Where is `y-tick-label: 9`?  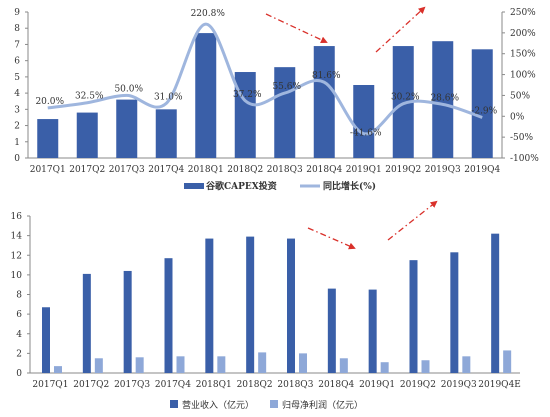
y-tick-label: 9 is located at coordinates (17, 13).